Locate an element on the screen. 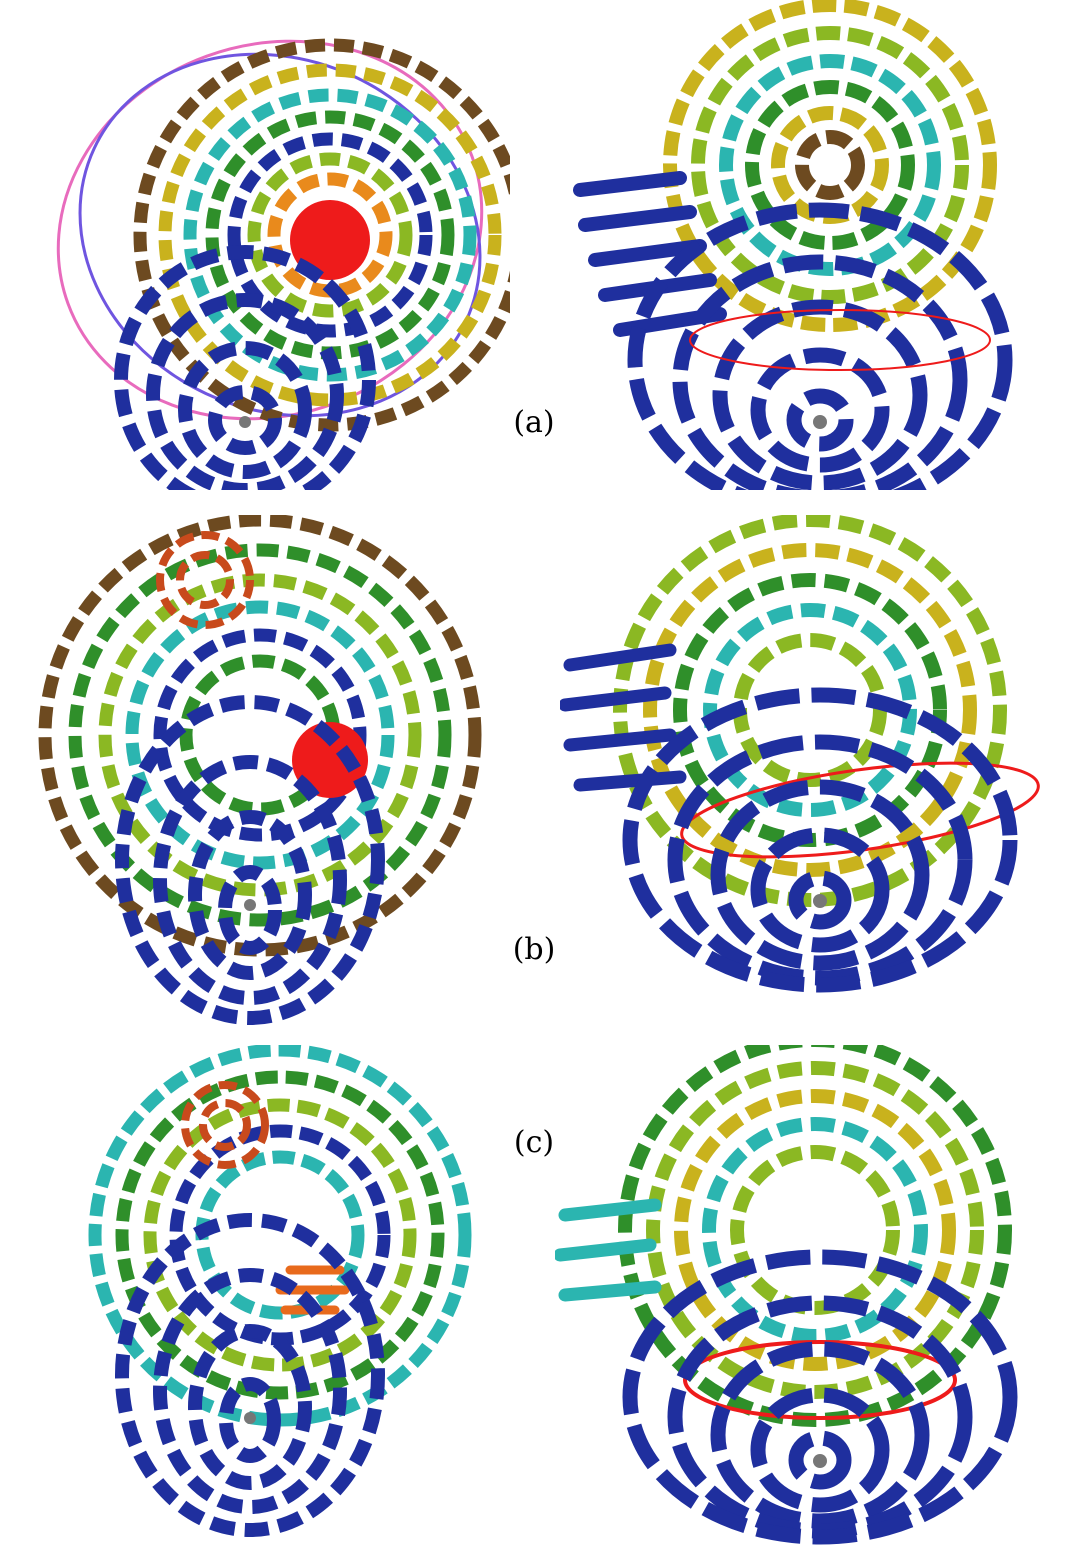 This screenshot has height=1560, width=1073. panel-b-right is located at coordinates (810, 755).